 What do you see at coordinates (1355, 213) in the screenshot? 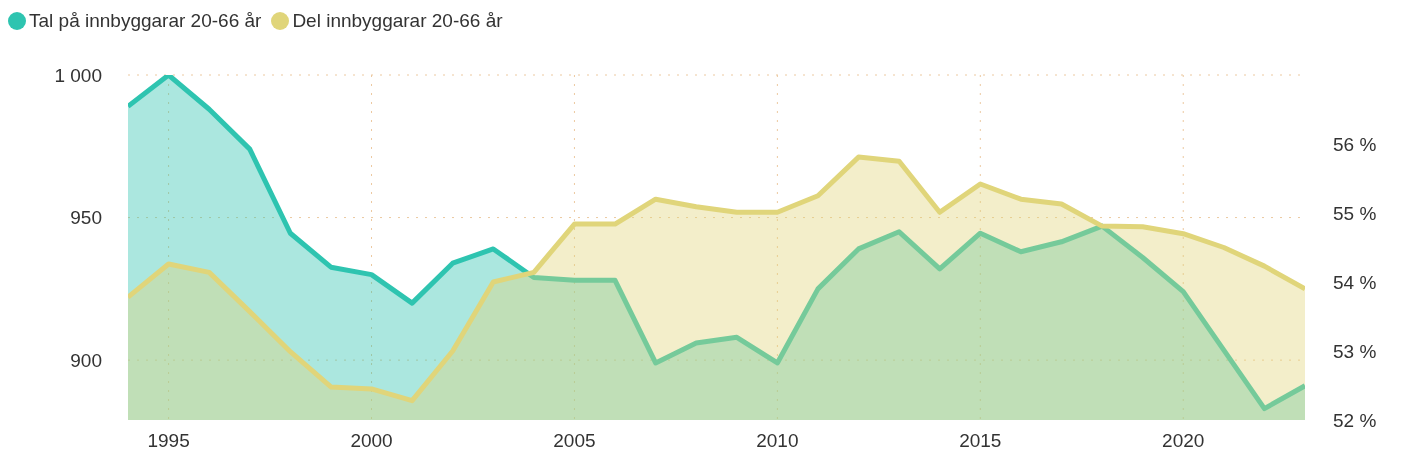
I see `y2-tick-label: 55 %` at bounding box center [1355, 213].